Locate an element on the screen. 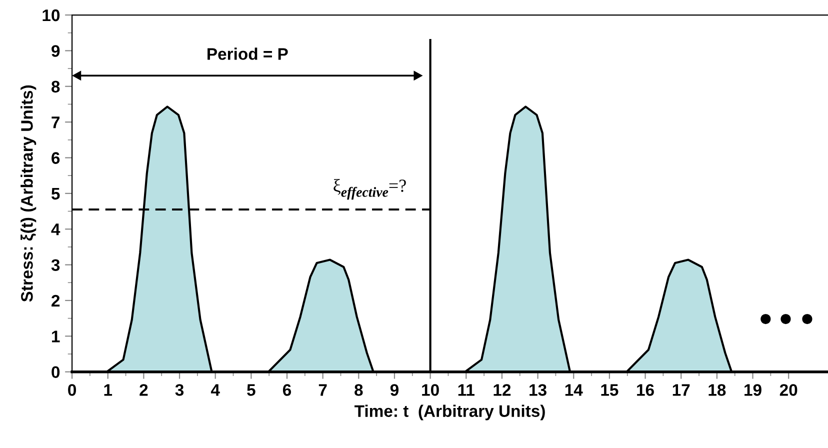 The height and width of the screenshot is (448, 828). y-tick-label: 0 is located at coordinates (56, 372).